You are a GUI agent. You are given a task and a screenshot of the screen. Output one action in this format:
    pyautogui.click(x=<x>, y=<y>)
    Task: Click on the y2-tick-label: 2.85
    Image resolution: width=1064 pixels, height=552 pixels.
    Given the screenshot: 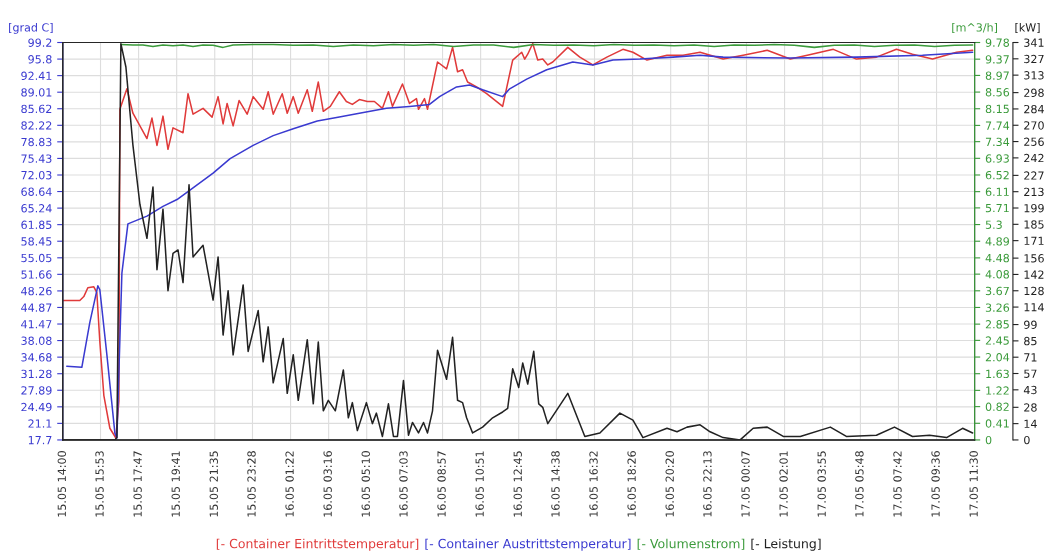 What is the action you would take?
    pyautogui.click(x=997, y=324)
    